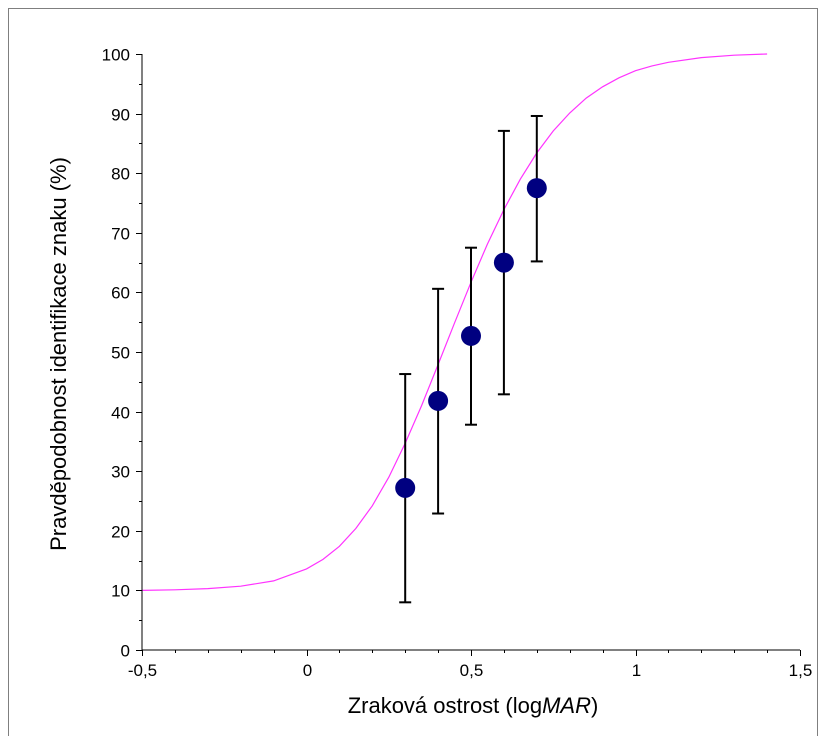  I want to click on y-tick-label: 80, so click(120, 174).